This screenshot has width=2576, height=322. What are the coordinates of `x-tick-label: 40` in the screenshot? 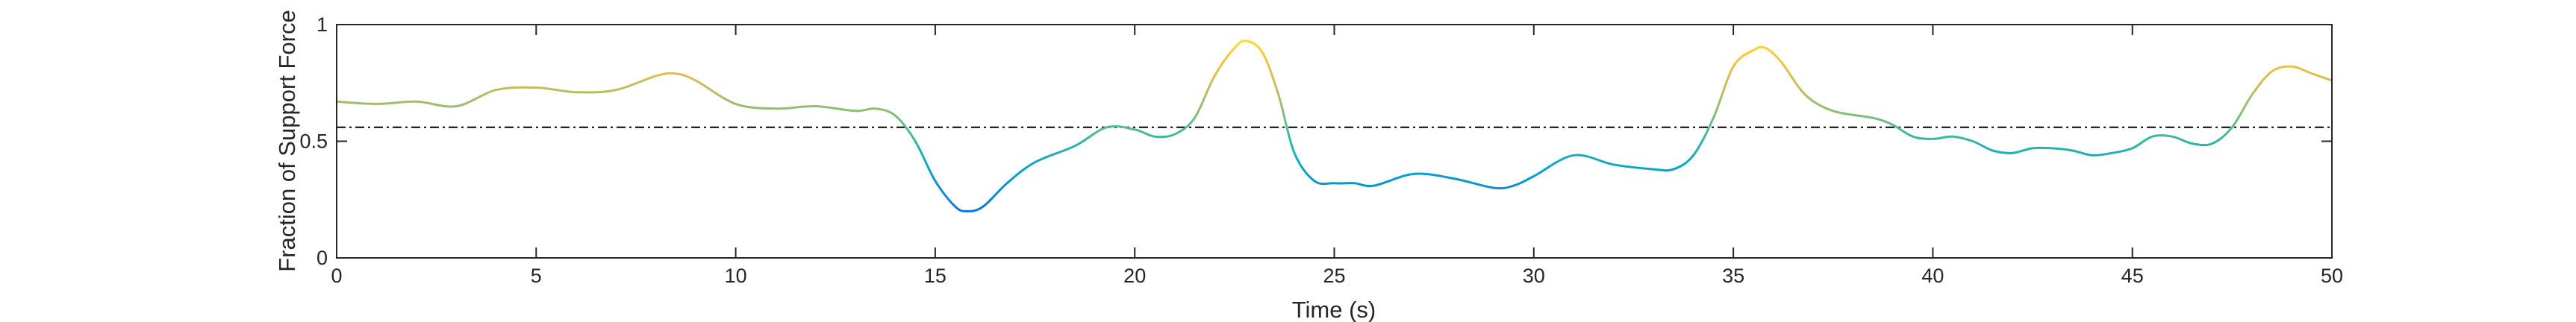 It's located at (1933, 276).